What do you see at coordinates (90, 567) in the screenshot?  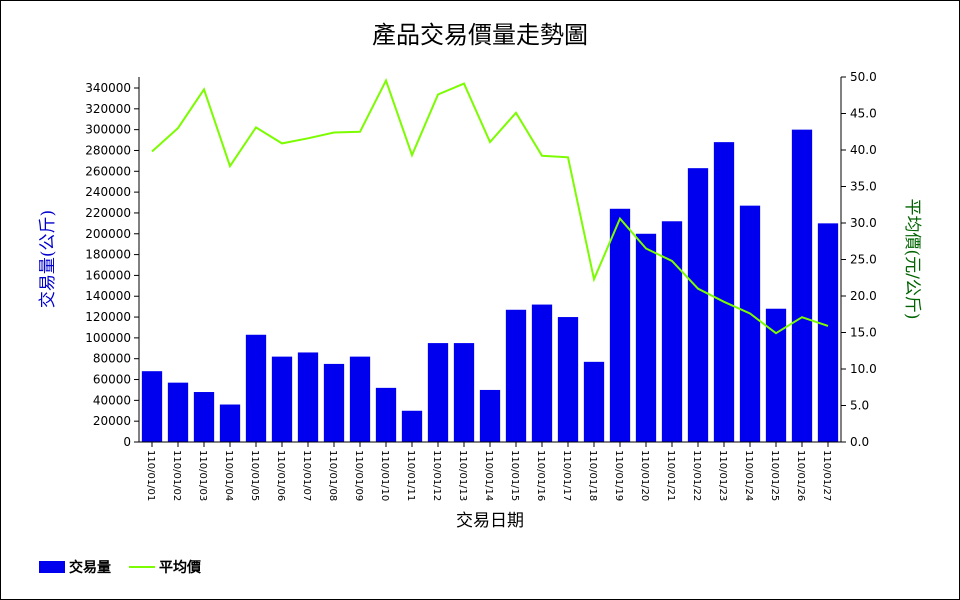 I see `legend-label-volume: 交易量` at bounding box center [90, 567].